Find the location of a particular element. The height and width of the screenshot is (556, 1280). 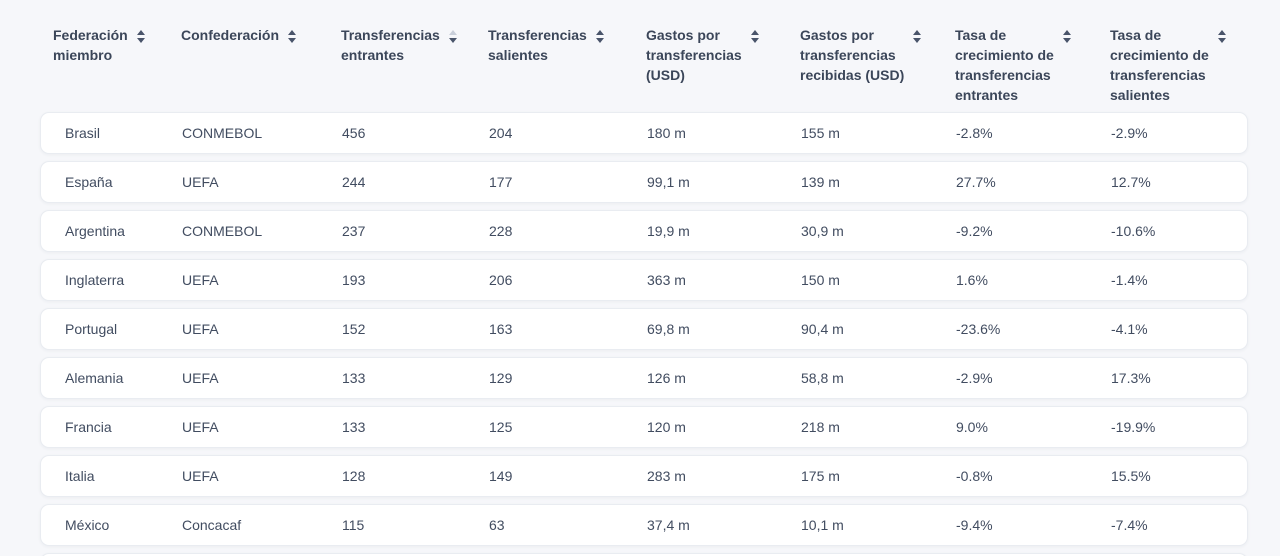

column-header-incoming-transfers: Transferencias entrantes is located at coordinates (414, 45).